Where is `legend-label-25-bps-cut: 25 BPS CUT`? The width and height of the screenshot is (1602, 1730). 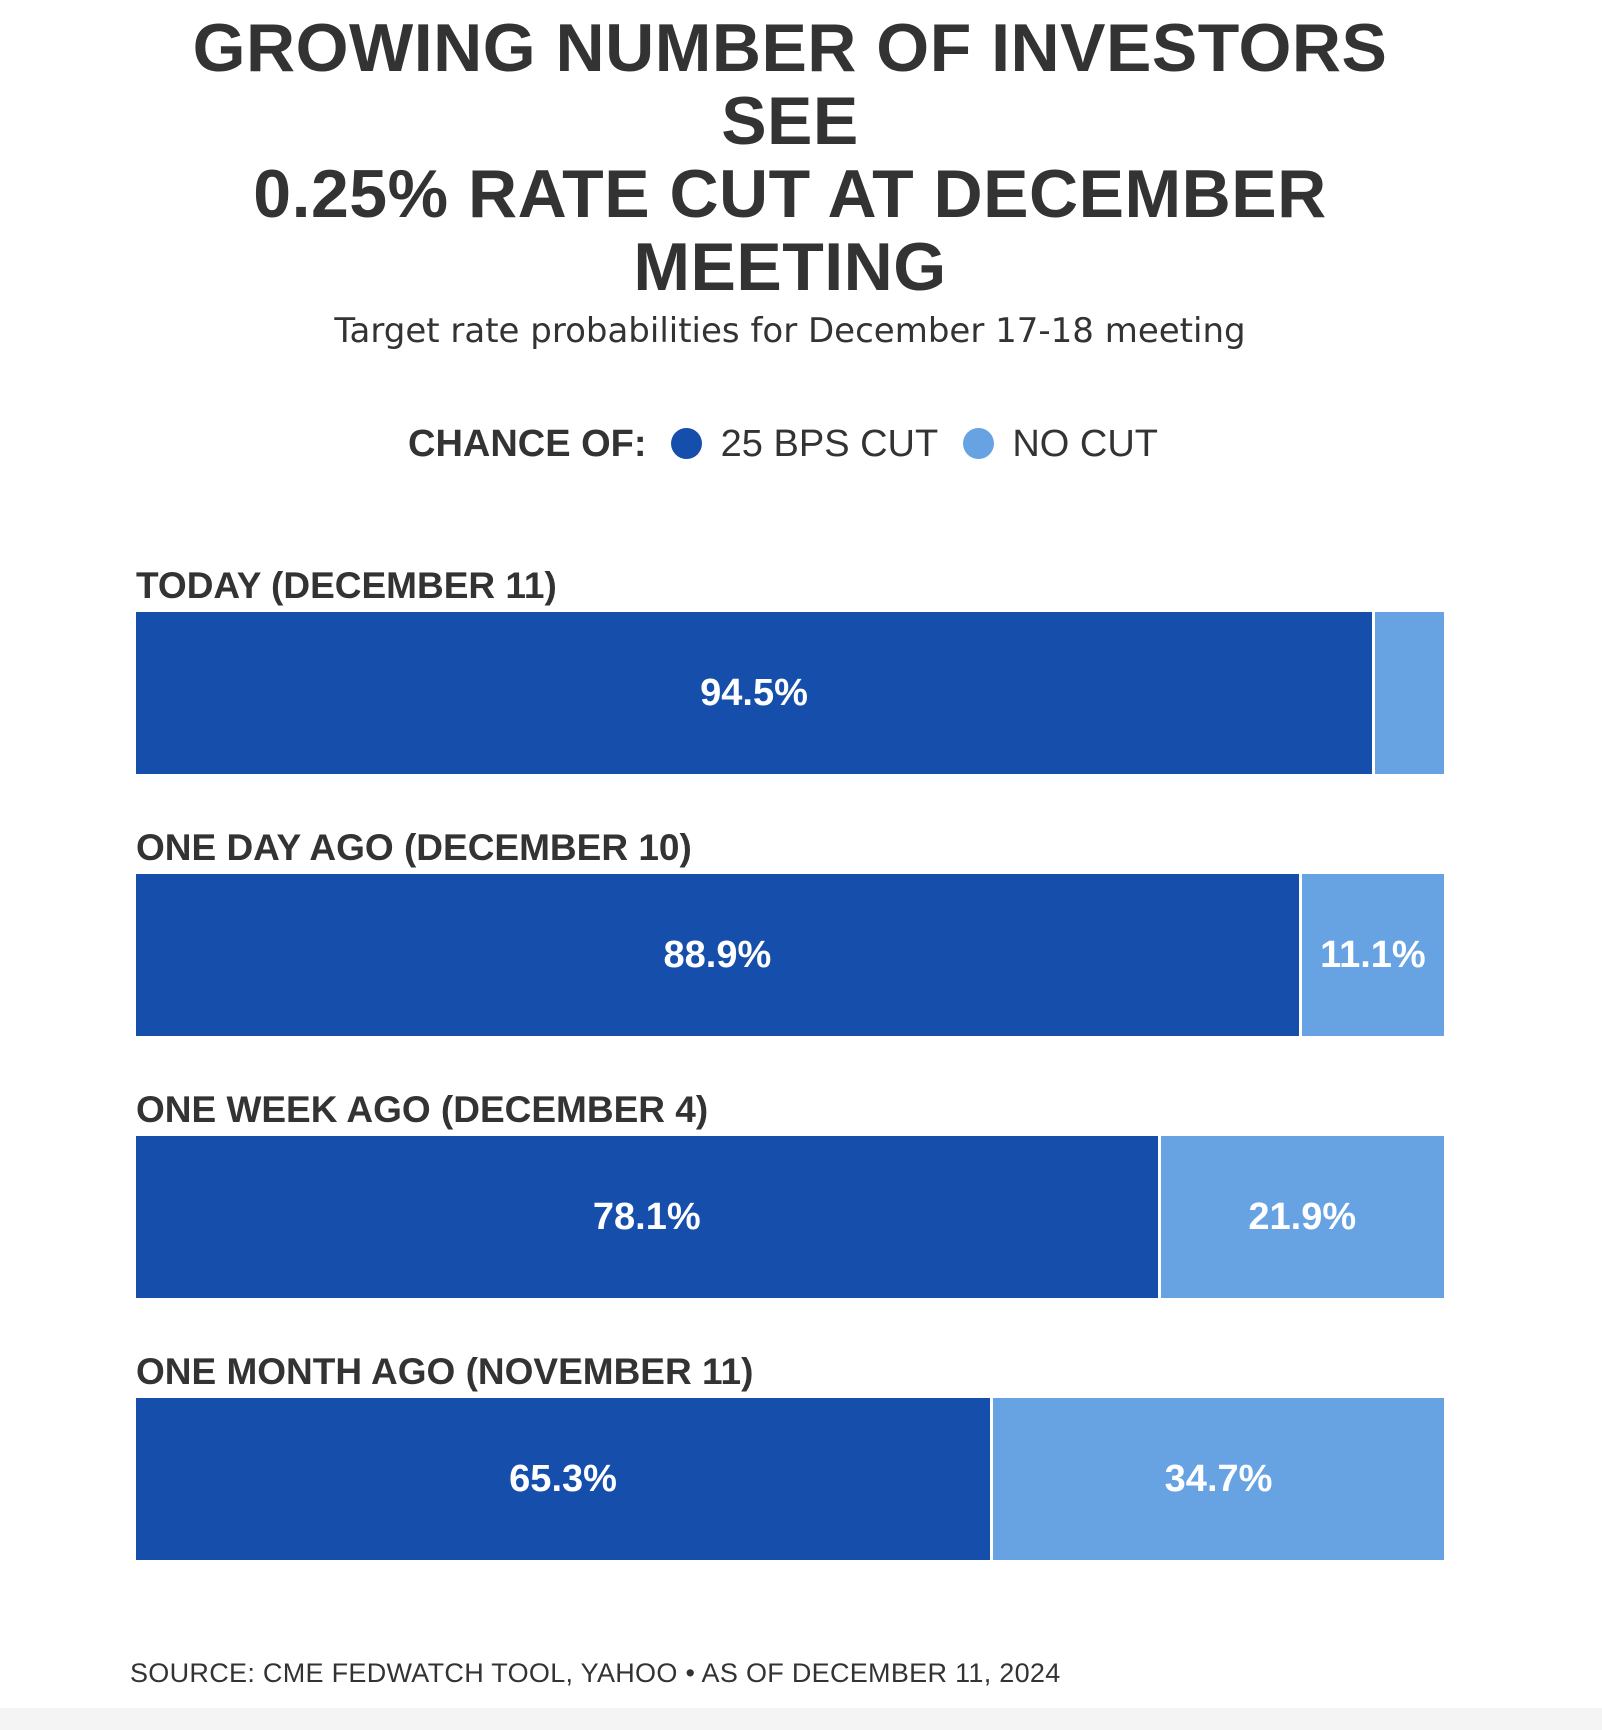
legend-label-25-bps-cut: 25 BPS CUT is located at coordinates (829, 444).